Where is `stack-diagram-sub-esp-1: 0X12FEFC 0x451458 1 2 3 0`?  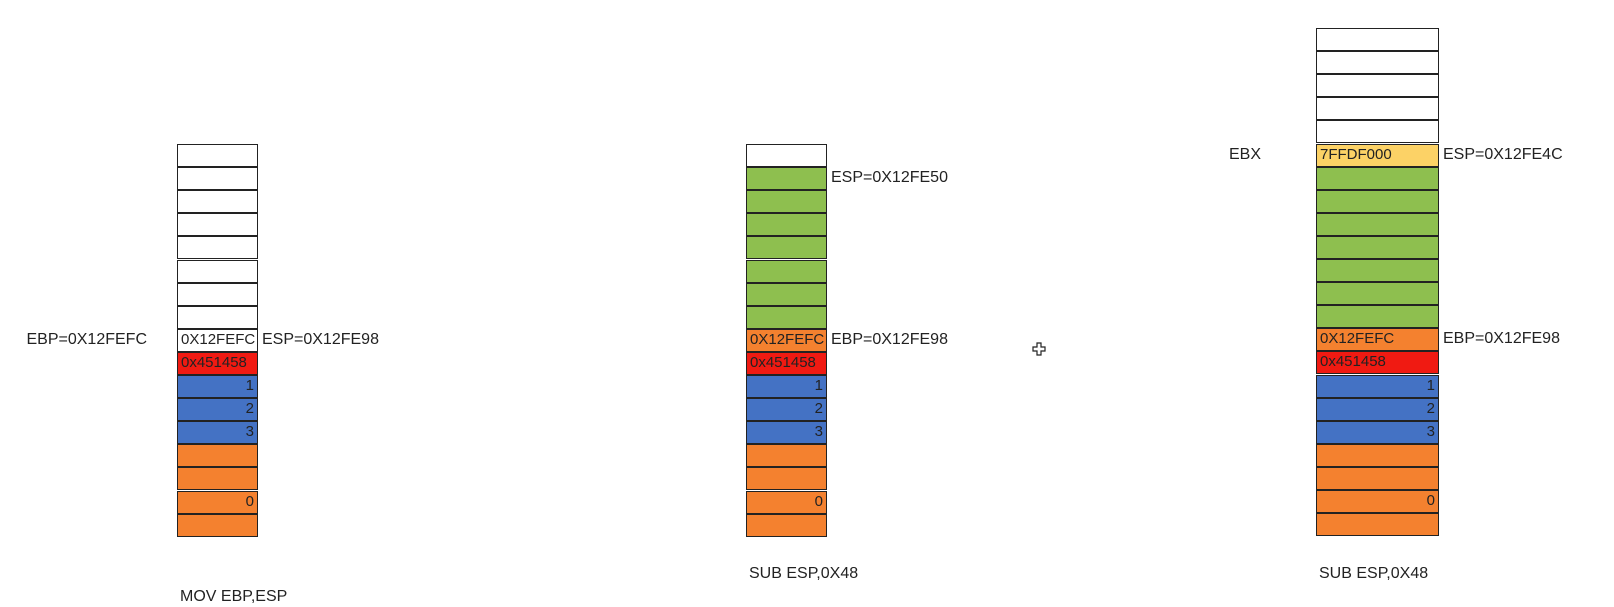 stack-diagram-sub-esp-1: 0X12FEFC 0x451458 1 2 3 0 is located at coordinates (786, 341).